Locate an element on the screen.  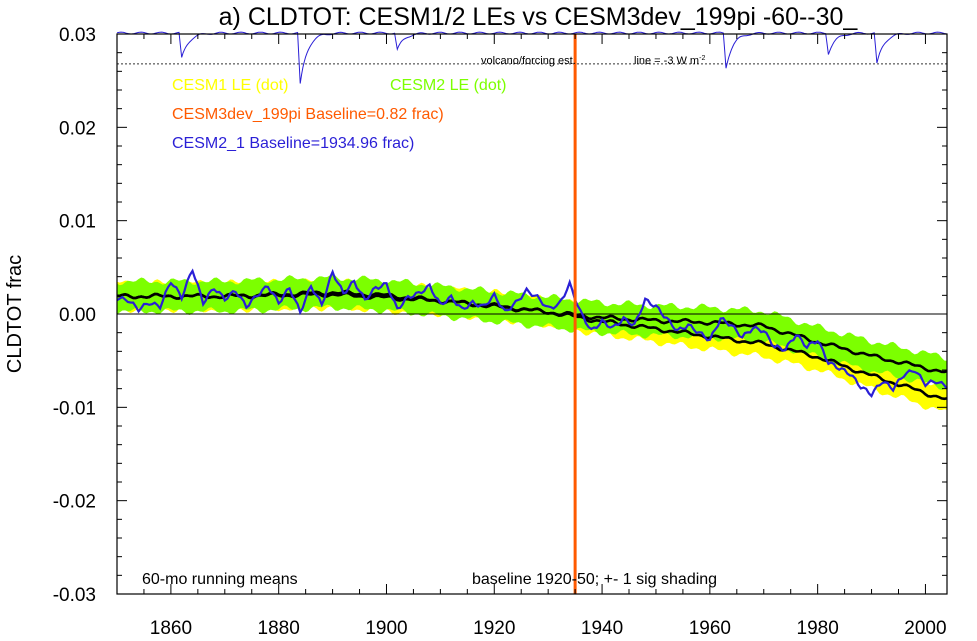
running-means-annotation: 60-mo running means is located at coordinates (220, 579).